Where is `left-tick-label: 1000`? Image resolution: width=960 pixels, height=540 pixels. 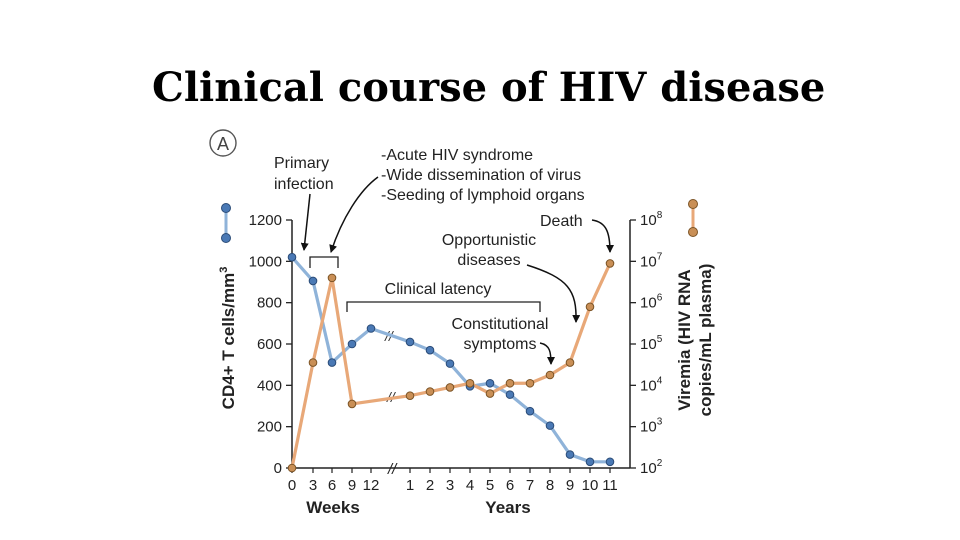
left-tick-label: 1000 is located at coordinates (265, 261).